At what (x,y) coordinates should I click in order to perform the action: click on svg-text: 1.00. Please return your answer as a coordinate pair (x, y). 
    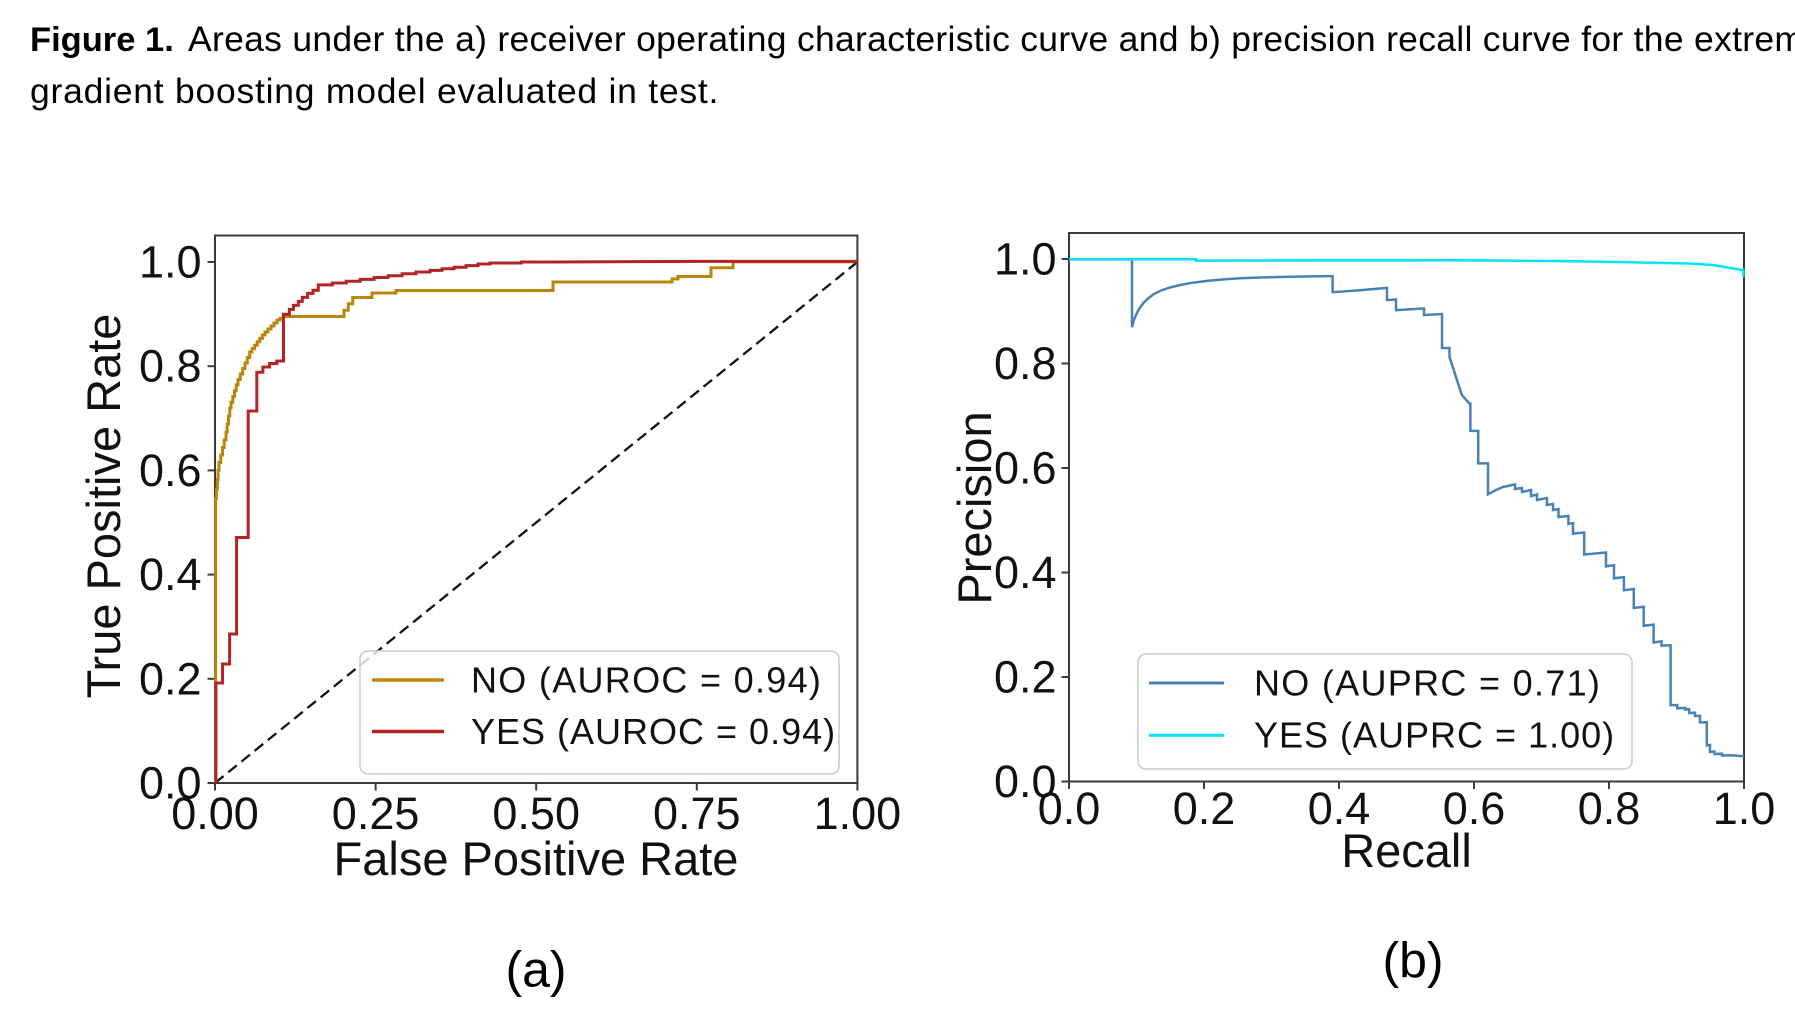
    Looking at the image, I should click on (858, 813).